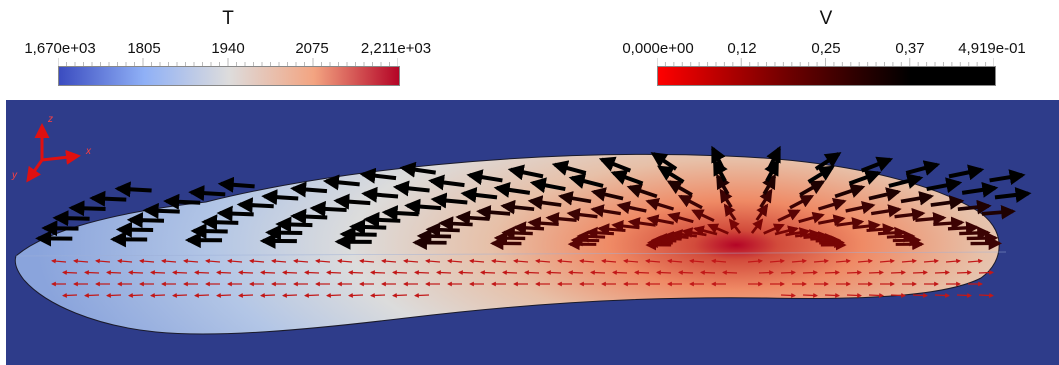 This screenshot has width=1059, height=365. Describe the element at coordinates (825, 62) in the screenshot. I see `velocity-minor-ticks` at that location.